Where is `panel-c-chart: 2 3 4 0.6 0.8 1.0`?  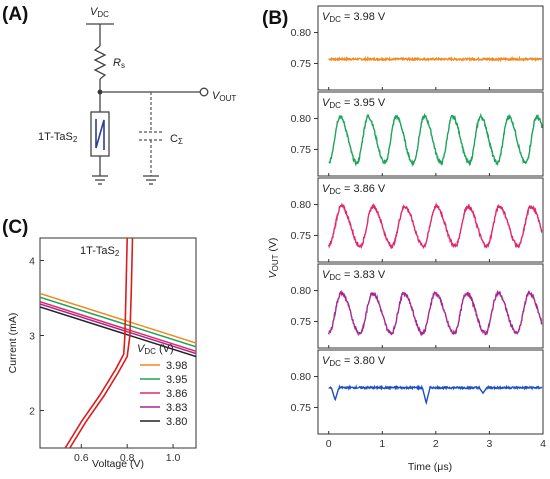 panel-c-chart: 2 3 4 0.6 0.8 1.0 is located at coordinates (113, 350).